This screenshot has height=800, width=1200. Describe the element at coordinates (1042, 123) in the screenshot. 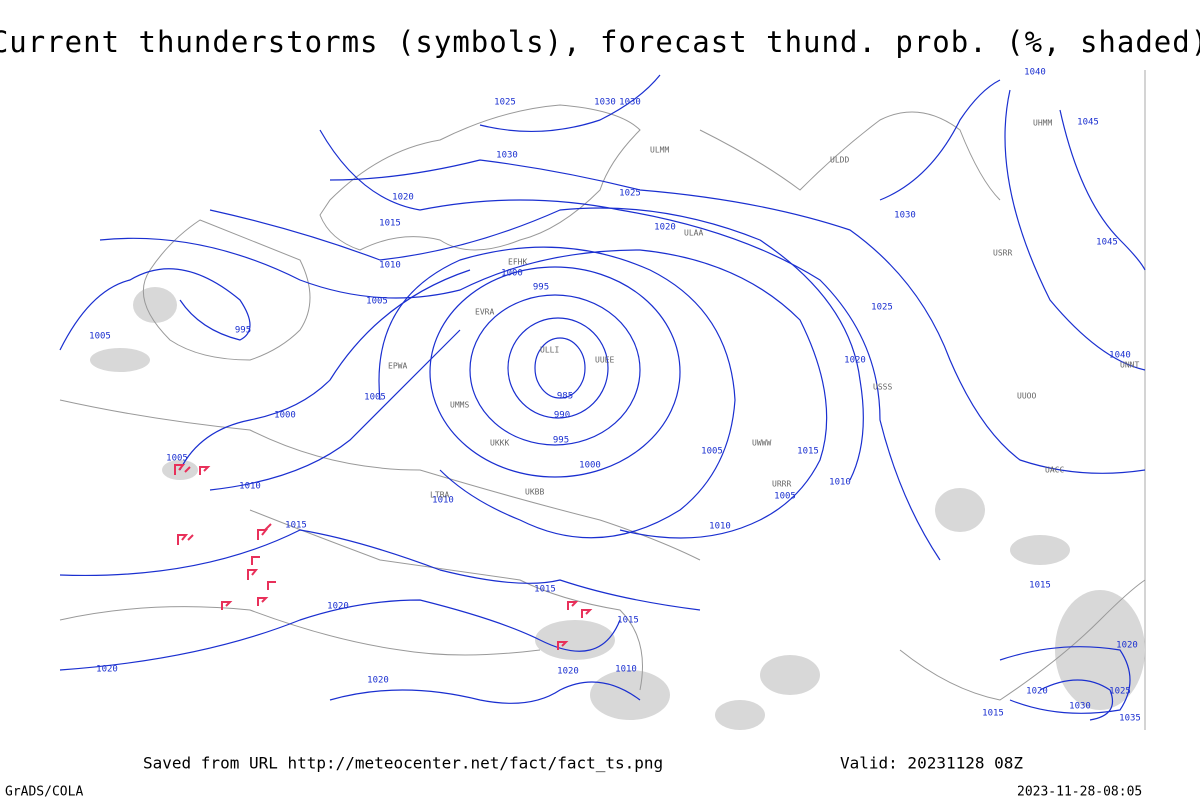

I see `station-code: UHMM` at that location.